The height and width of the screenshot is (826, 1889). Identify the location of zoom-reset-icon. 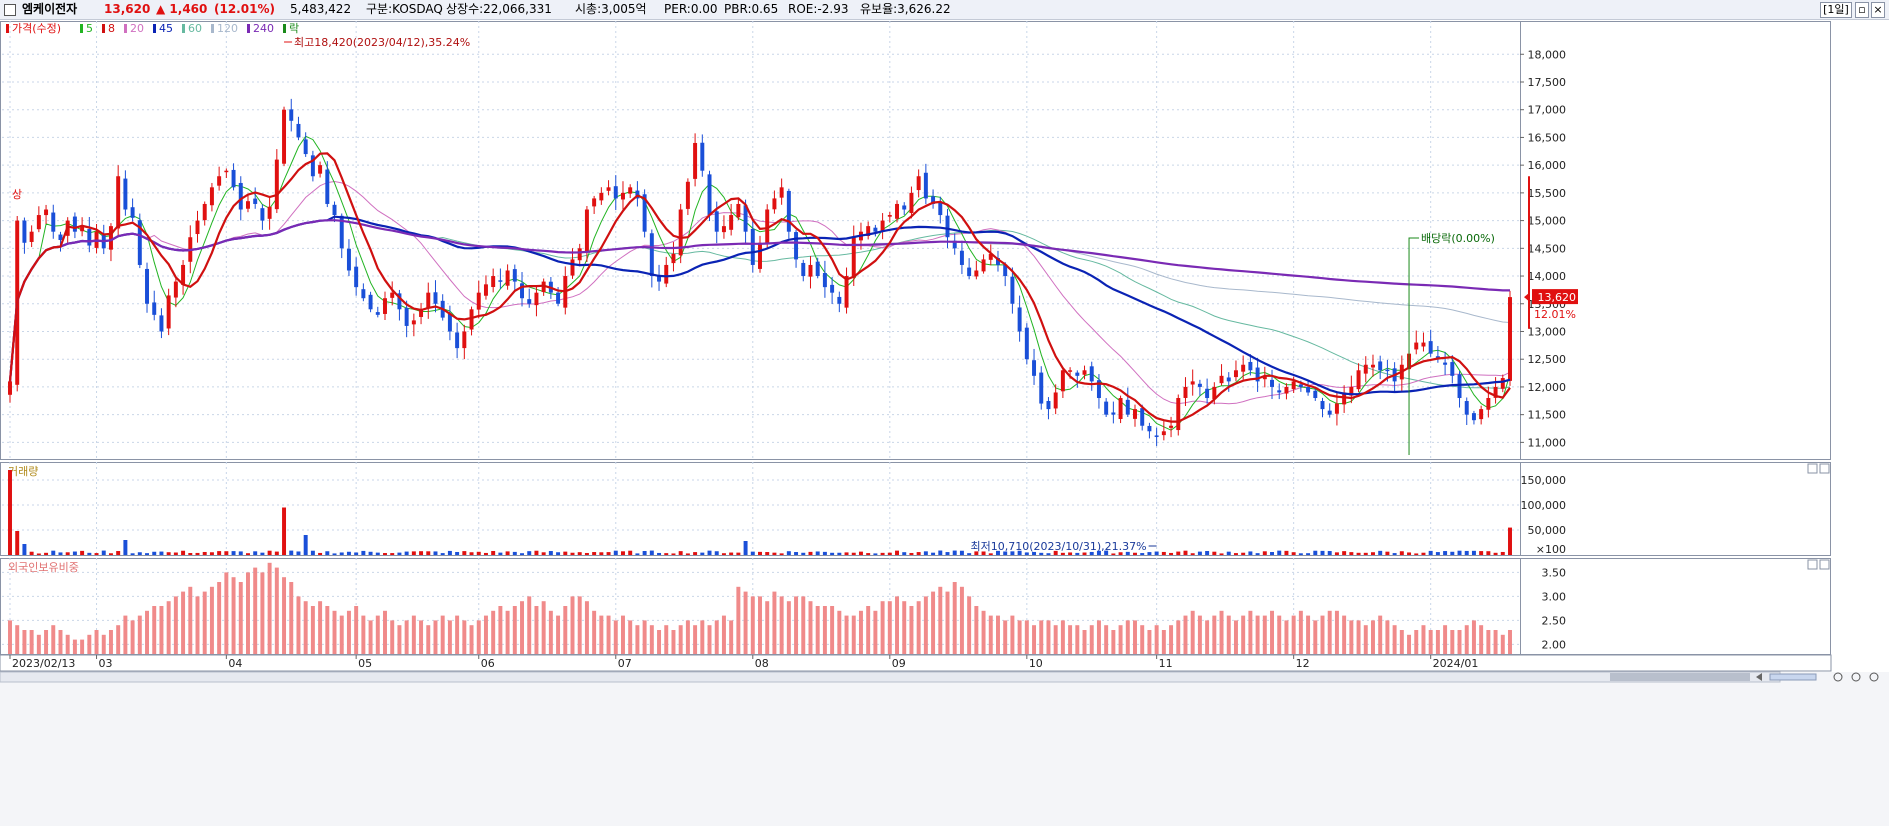
(1874, 677).